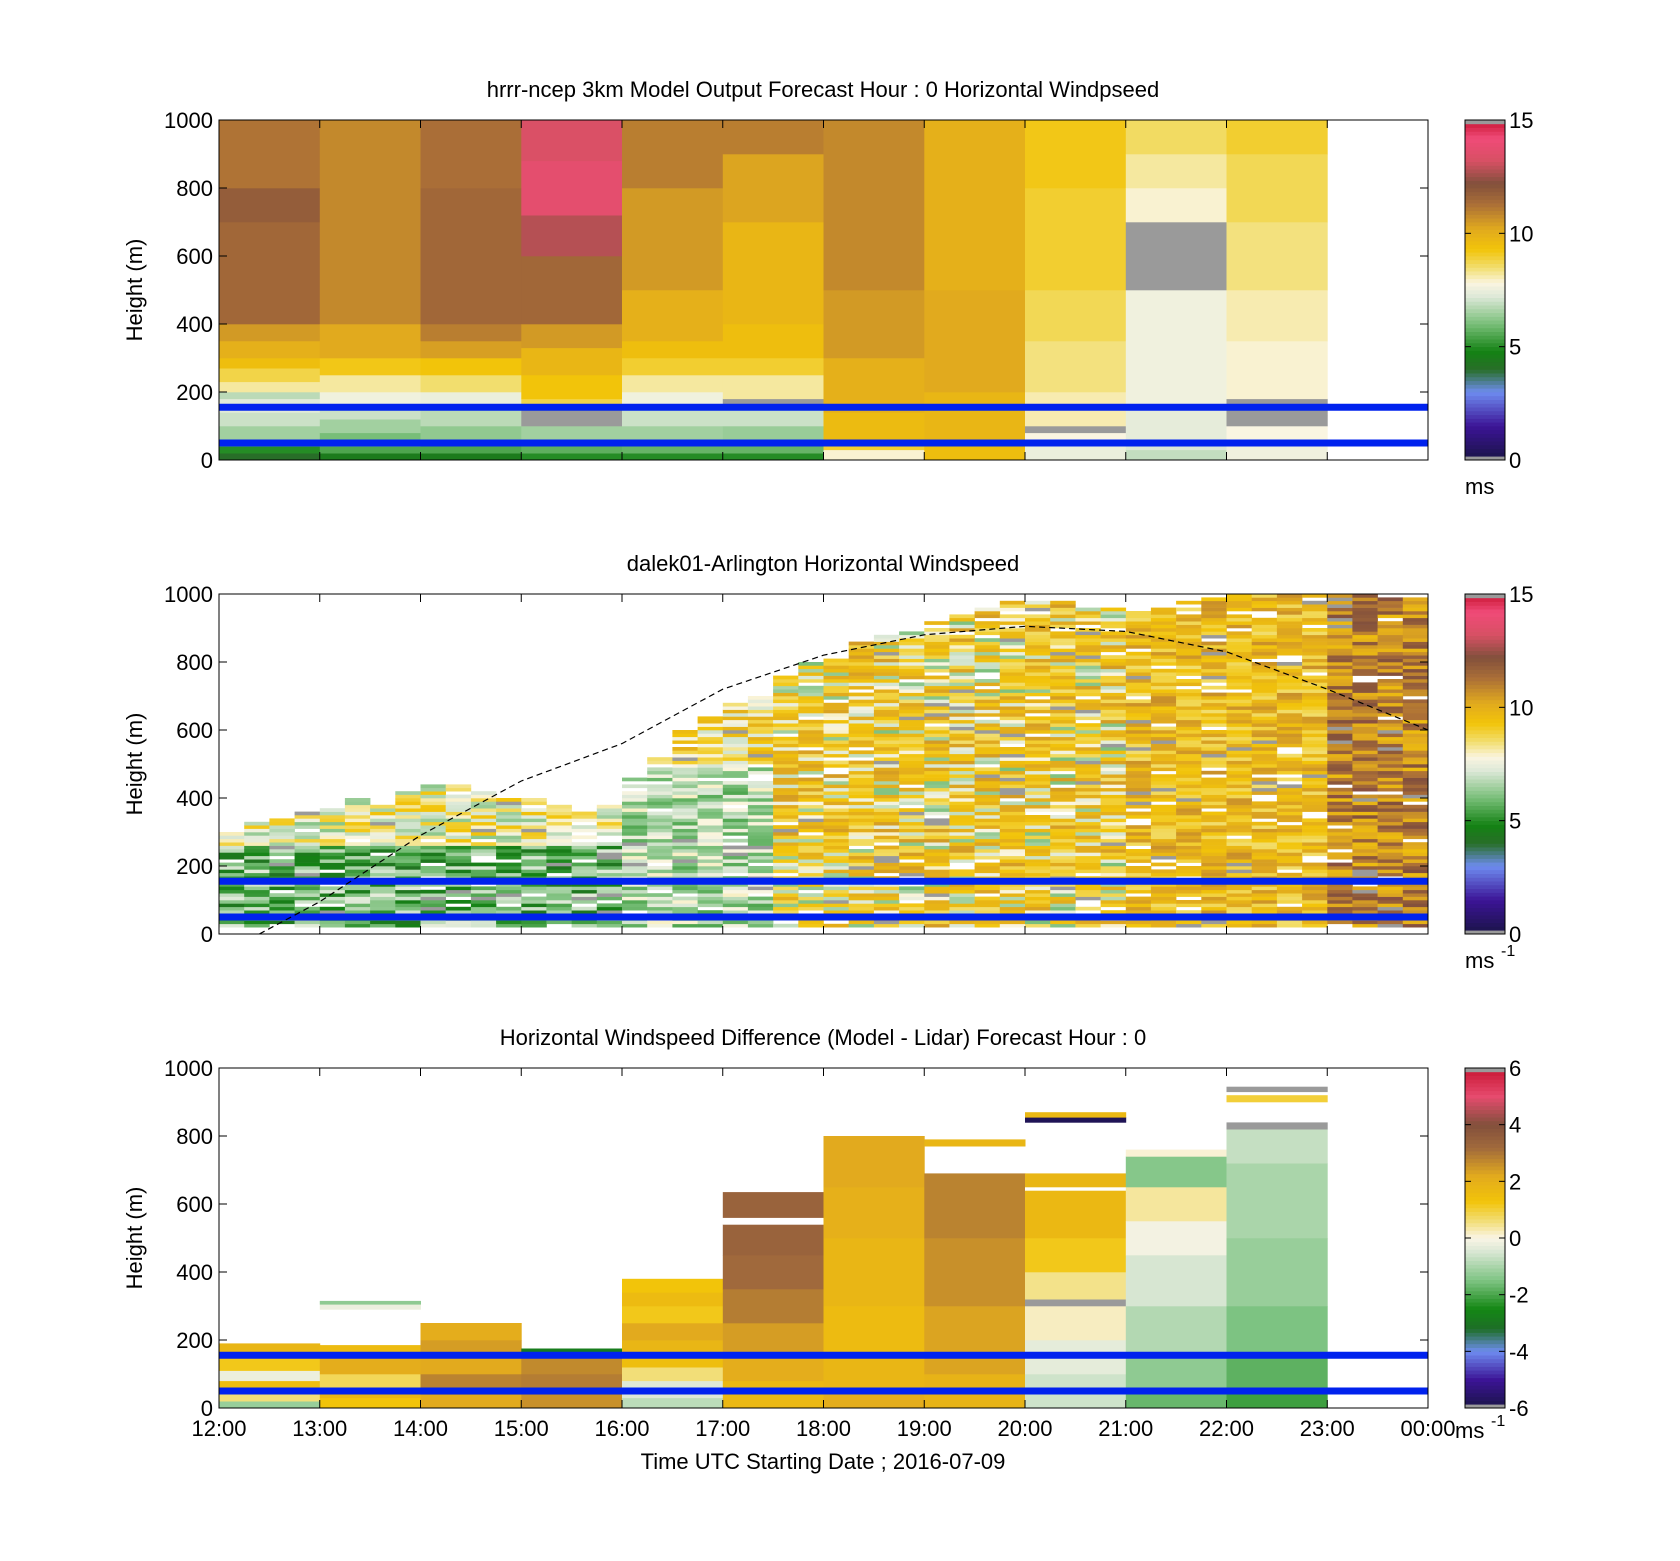 The width and height of the screenshot is (1680, 1561). I want to click on colorbar-frame, so click(1485, 290).